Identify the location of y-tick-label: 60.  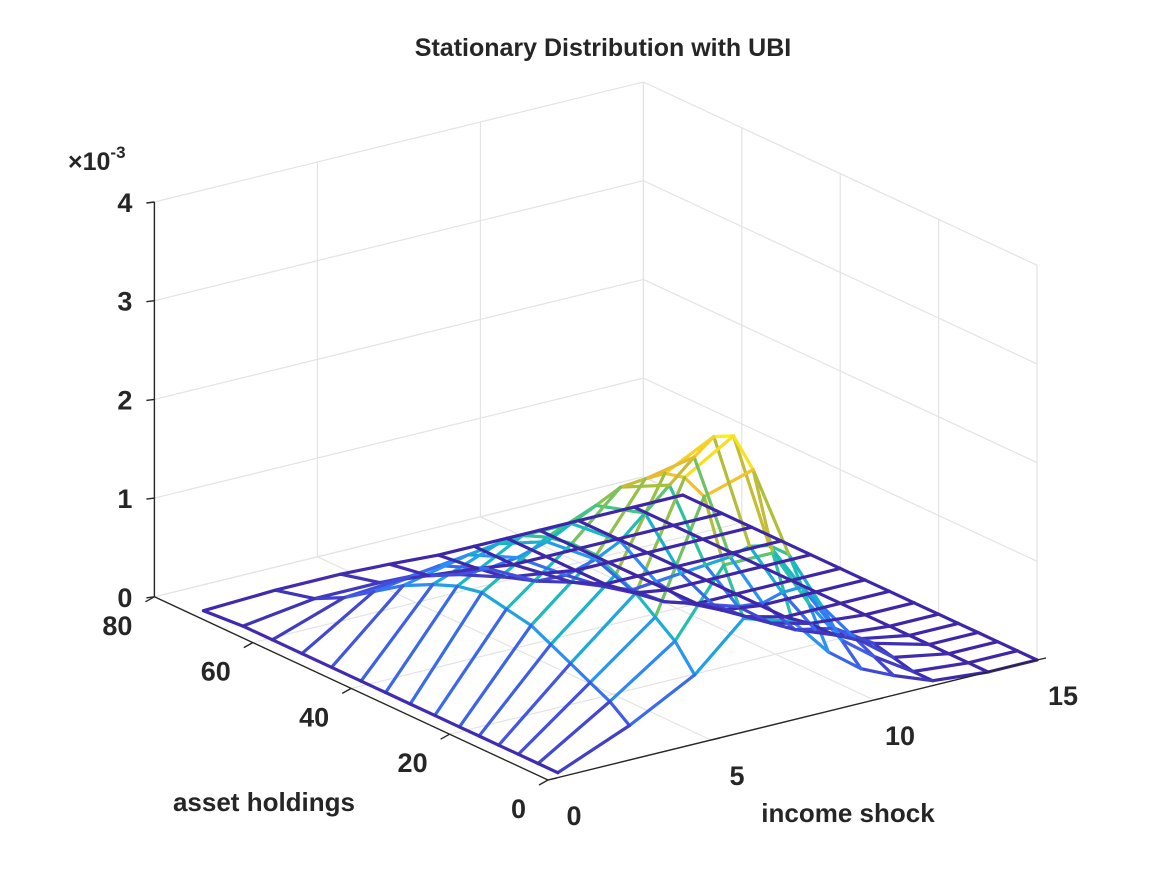
(216, 672).